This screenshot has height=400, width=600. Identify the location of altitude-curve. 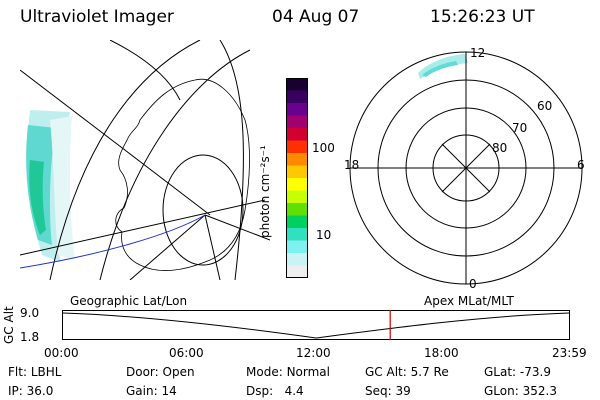
(316, 325).